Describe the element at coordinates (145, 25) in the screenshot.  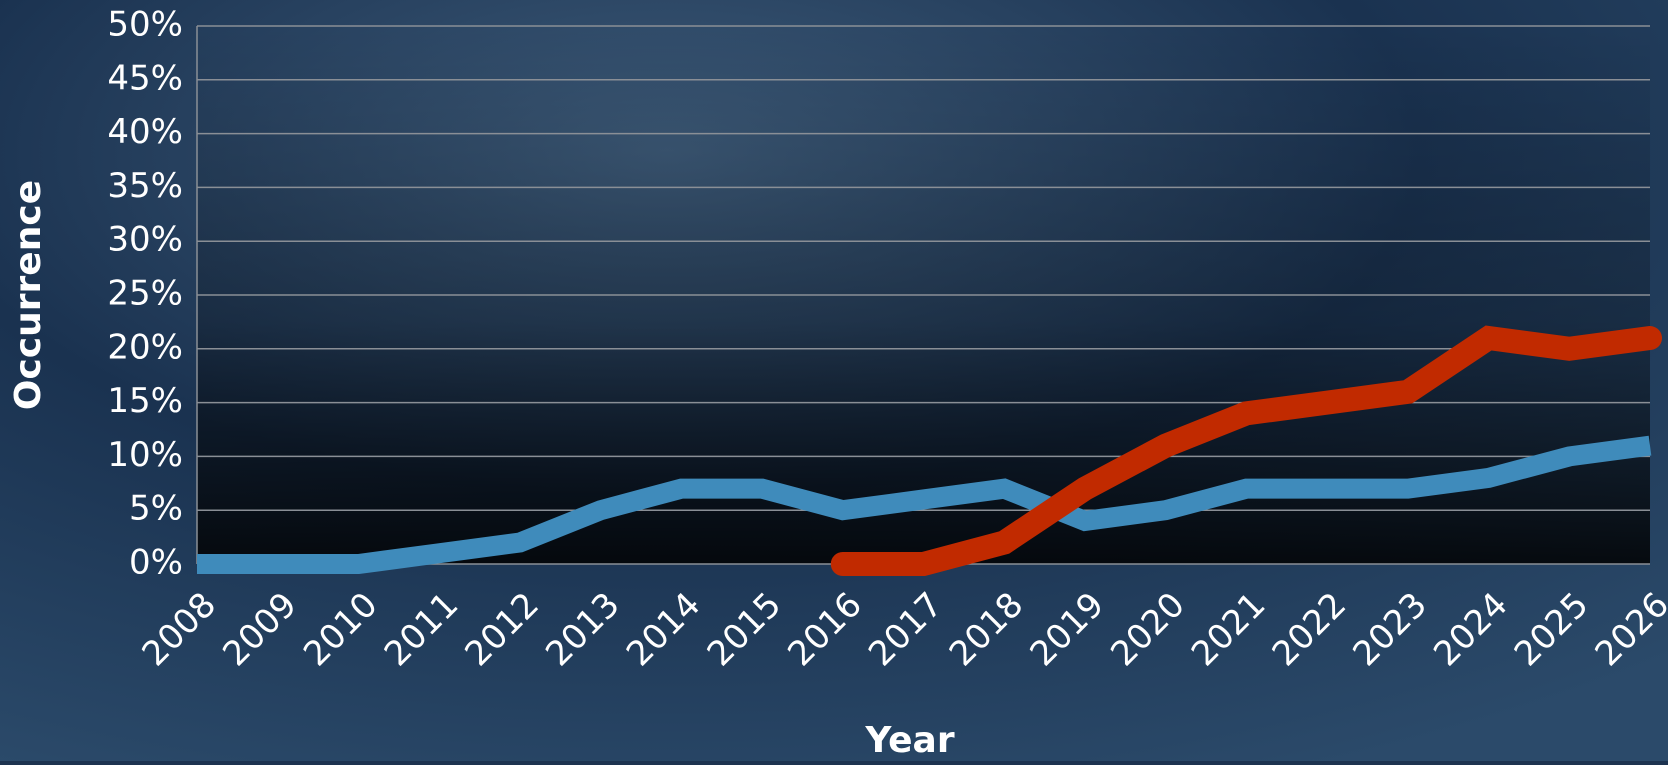
I see `y-tick-label: 50%` at that location.